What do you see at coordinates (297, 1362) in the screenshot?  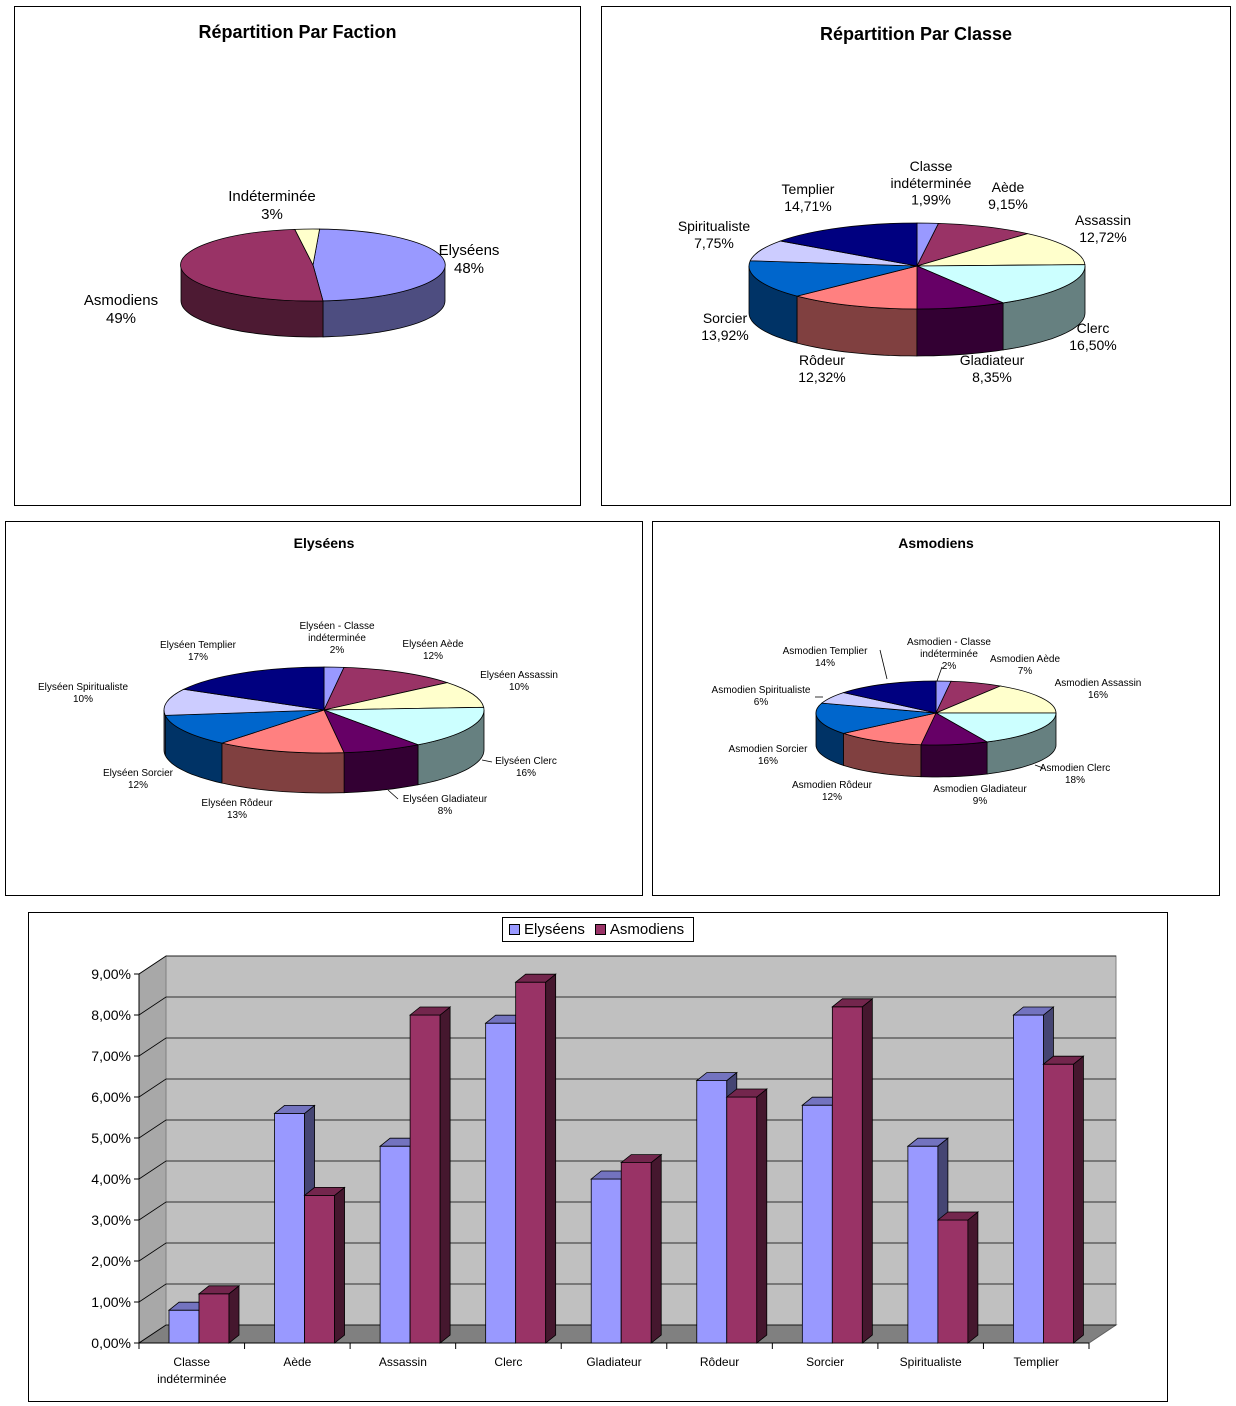 I see `x-tick-label: Aède` at bounding box center [297, 1362].